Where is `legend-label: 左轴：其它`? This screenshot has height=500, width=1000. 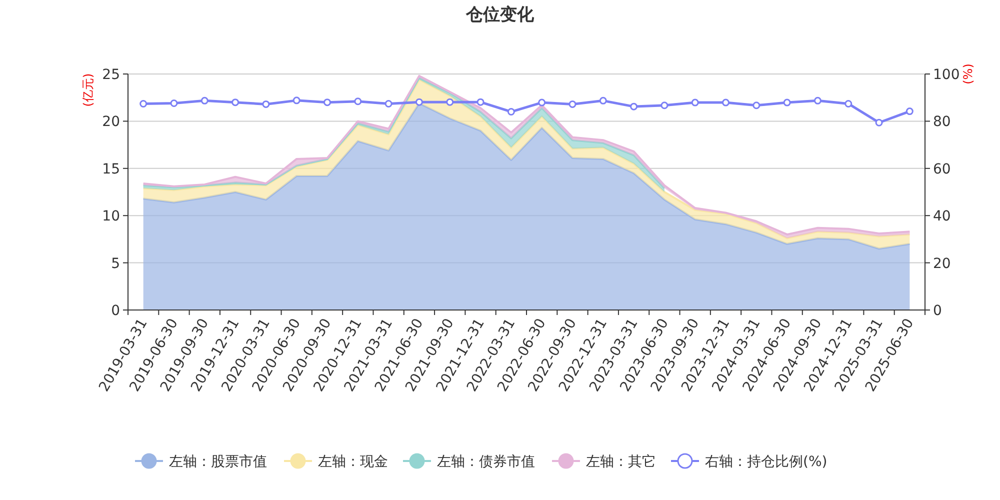 legend-label: 左轴：其它 is located at coordinates (621, 462).